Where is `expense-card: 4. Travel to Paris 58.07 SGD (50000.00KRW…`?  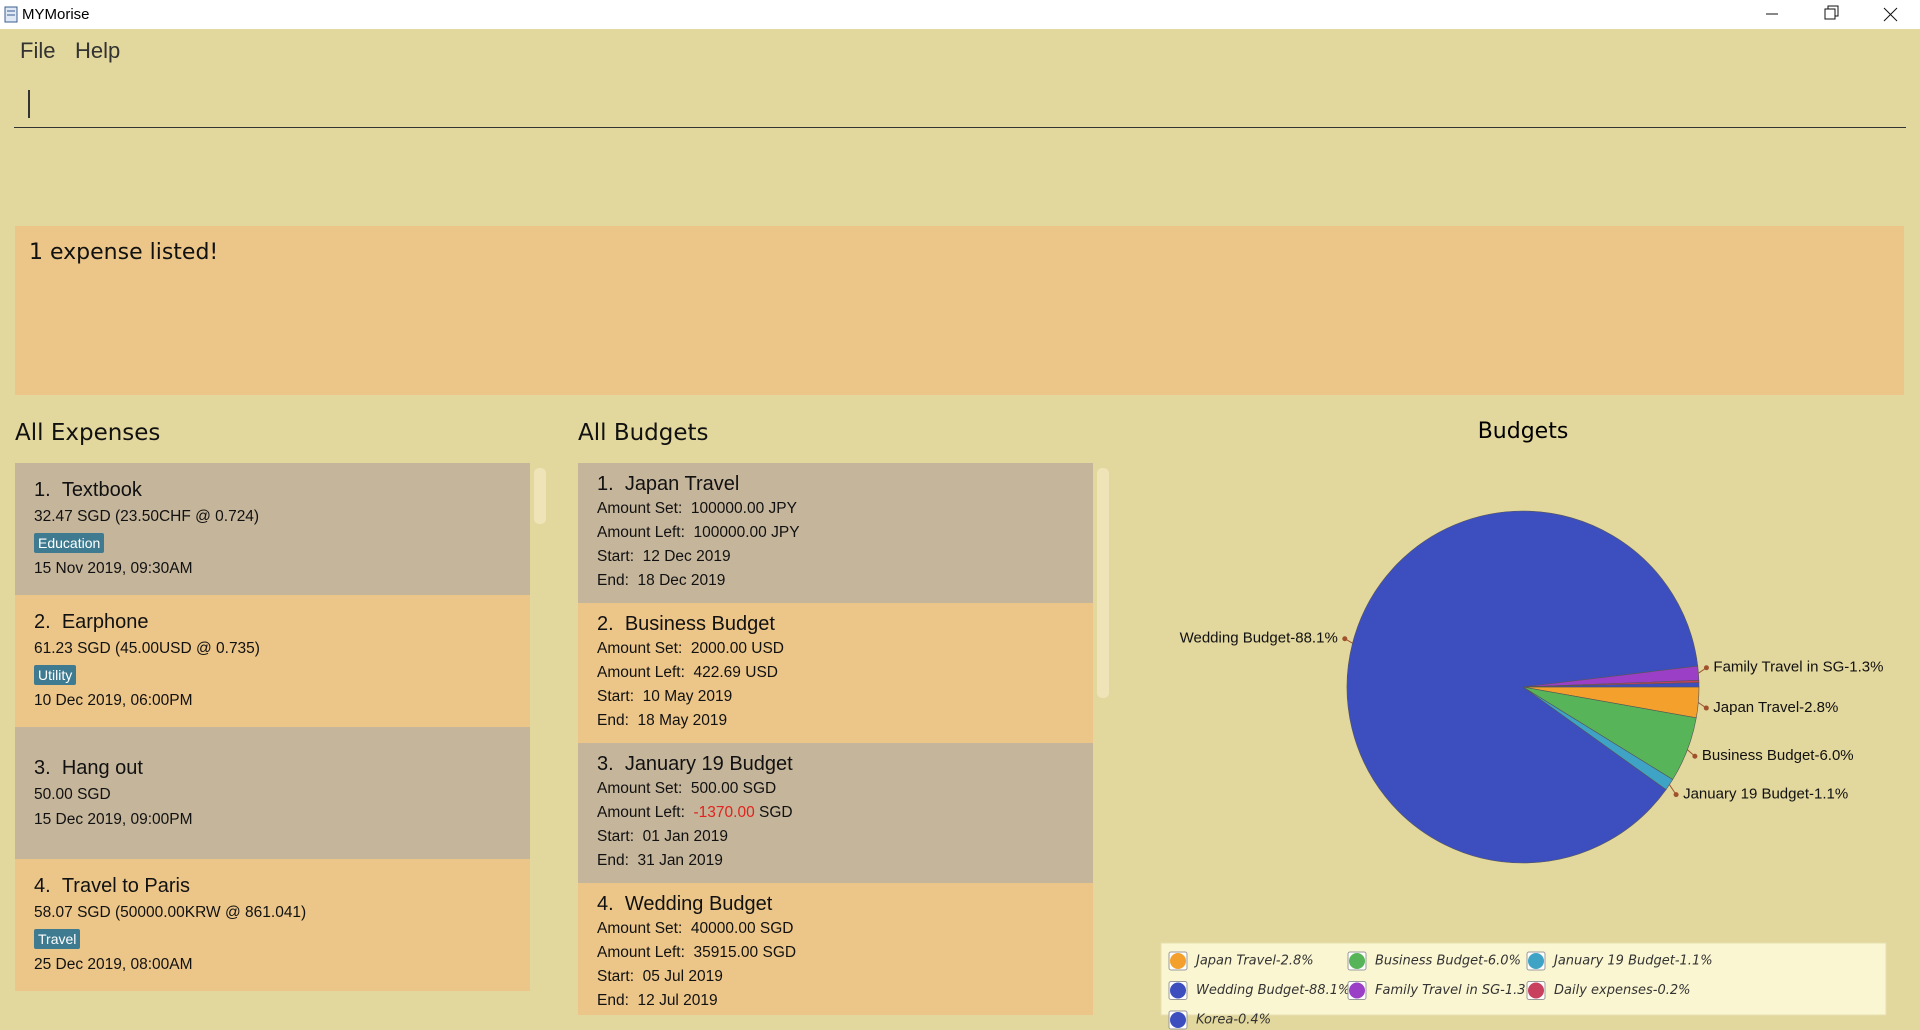
expense-card: 4. Travel to Paris 58.07 SGD (50000.00KRW… is located at coordinates (272, 925).